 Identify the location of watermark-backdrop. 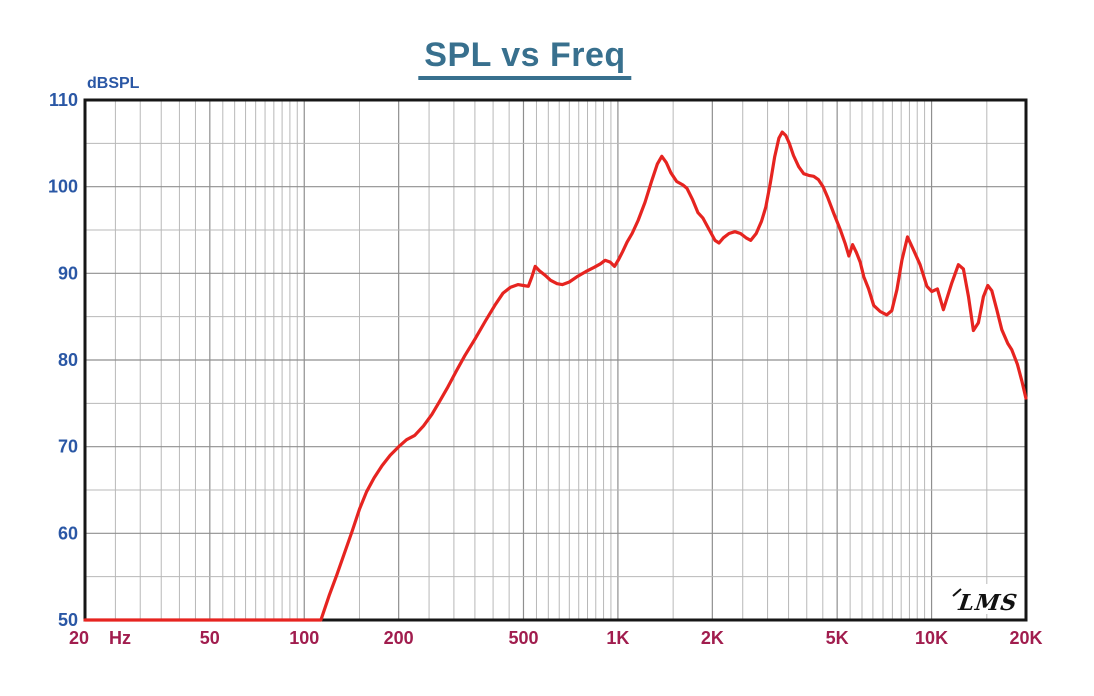
(986, 599).